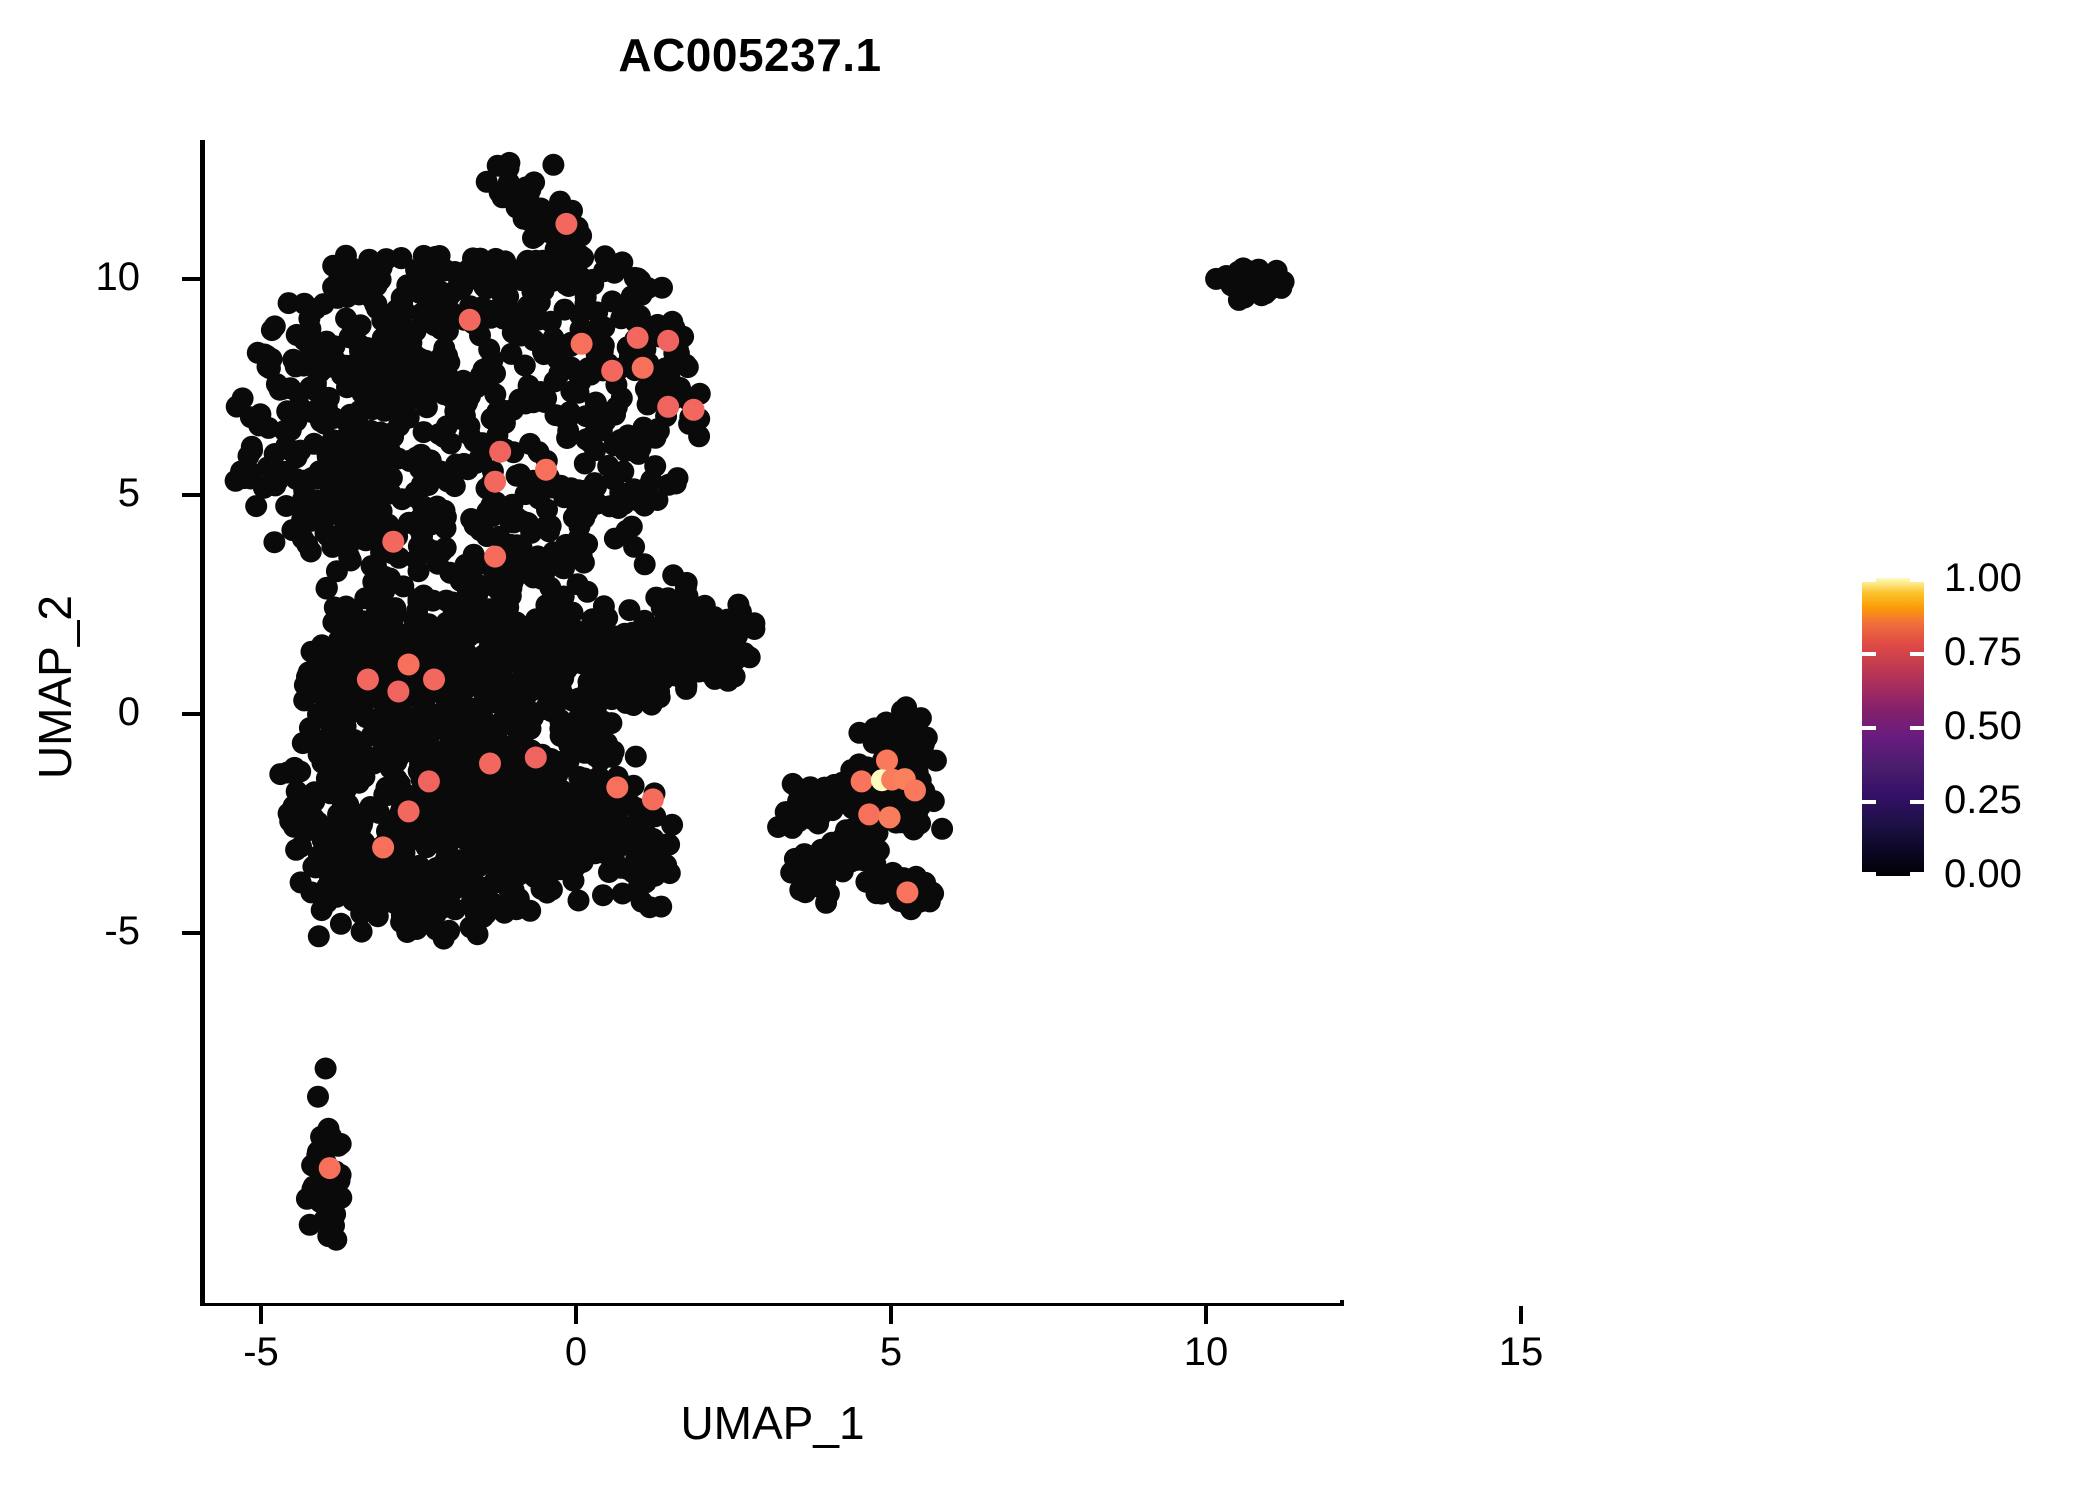 Image resolution: width=2100 pixels, height=1500 pixels. Describe the element at coordinates (1983, 800) in the screenshot. I see `colorbar-label-0.25: 0.25` at that location.